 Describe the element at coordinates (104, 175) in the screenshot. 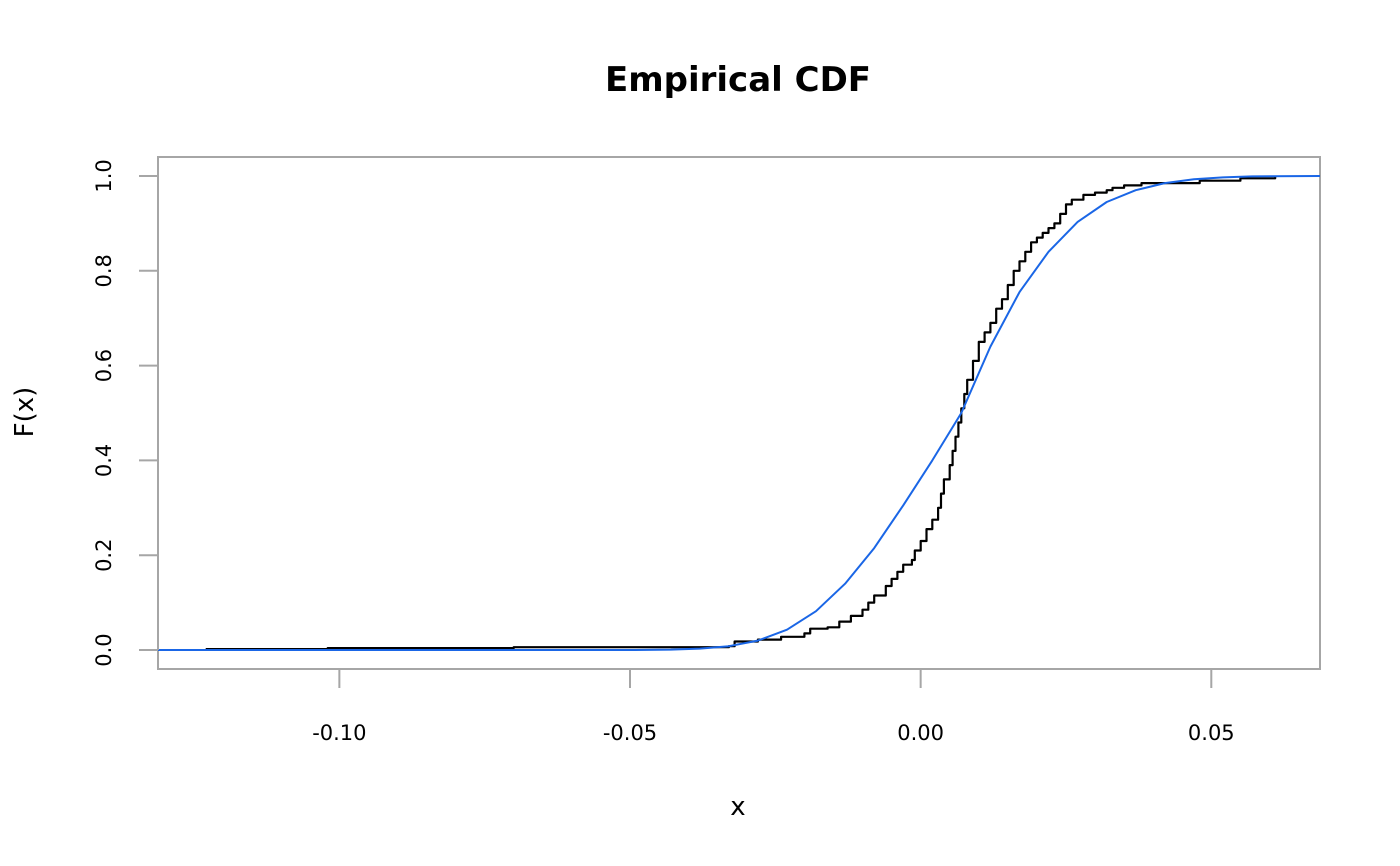

I see `y-tick-label: 1.0` at that location.